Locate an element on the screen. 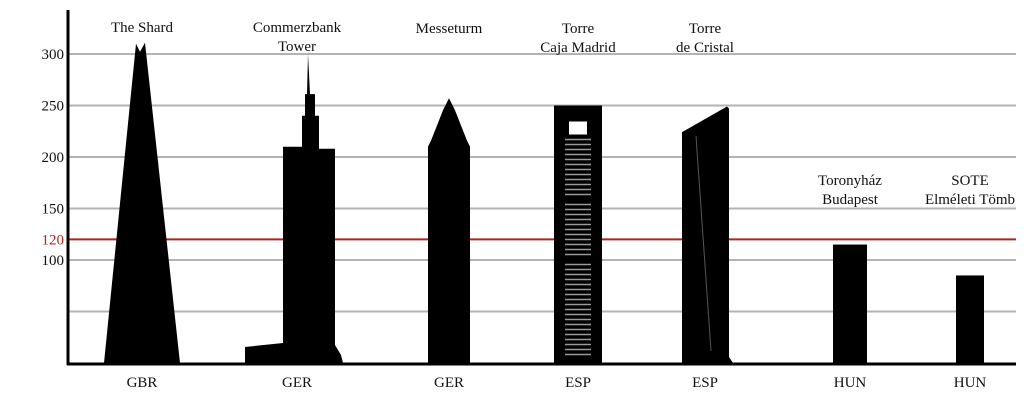 This screenshot has width=1024, height=405. y-axis-ticks: 100 150 200 250 300 is located at coordinates (53, 158).